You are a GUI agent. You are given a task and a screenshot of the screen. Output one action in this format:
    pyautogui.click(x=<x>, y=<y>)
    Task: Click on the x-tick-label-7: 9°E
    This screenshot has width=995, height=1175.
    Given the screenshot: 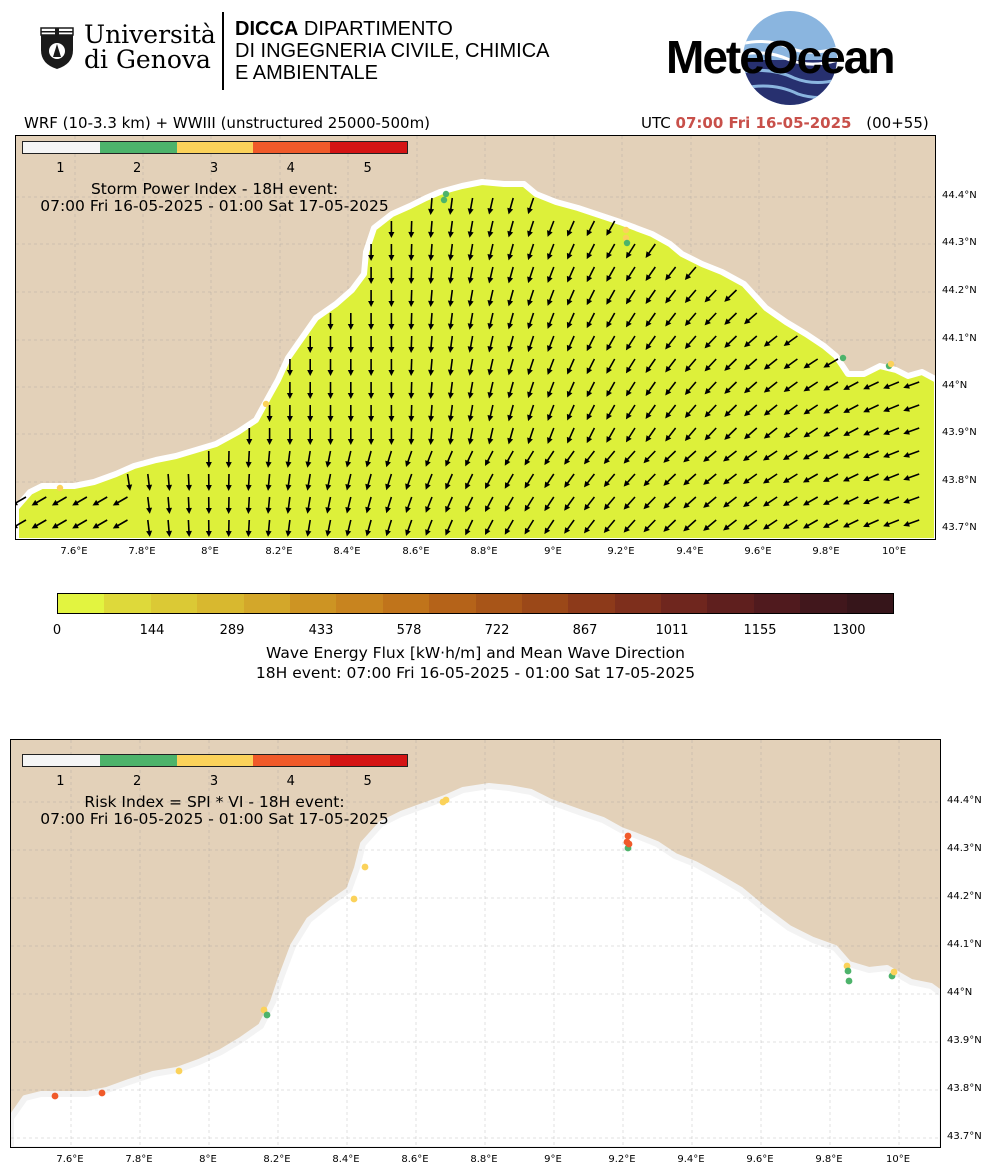 What is the action you would take?
    pyautogui.click(x=553, y=551)
    